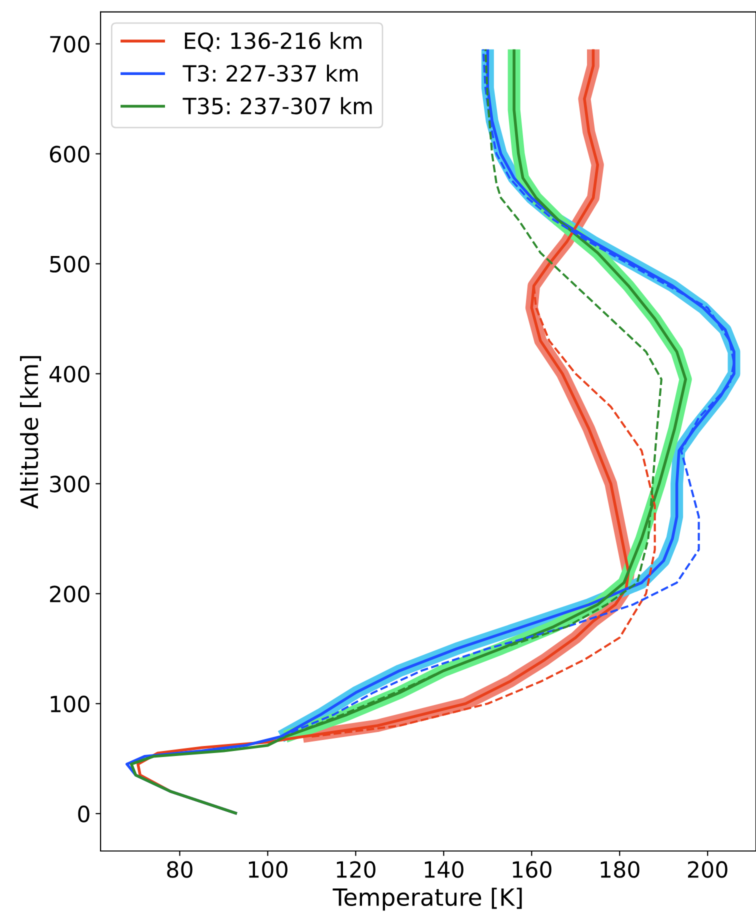  Describe the element at coordinates (620, 869) in the screenshot. I see `x-tick-label: 180` at that location.